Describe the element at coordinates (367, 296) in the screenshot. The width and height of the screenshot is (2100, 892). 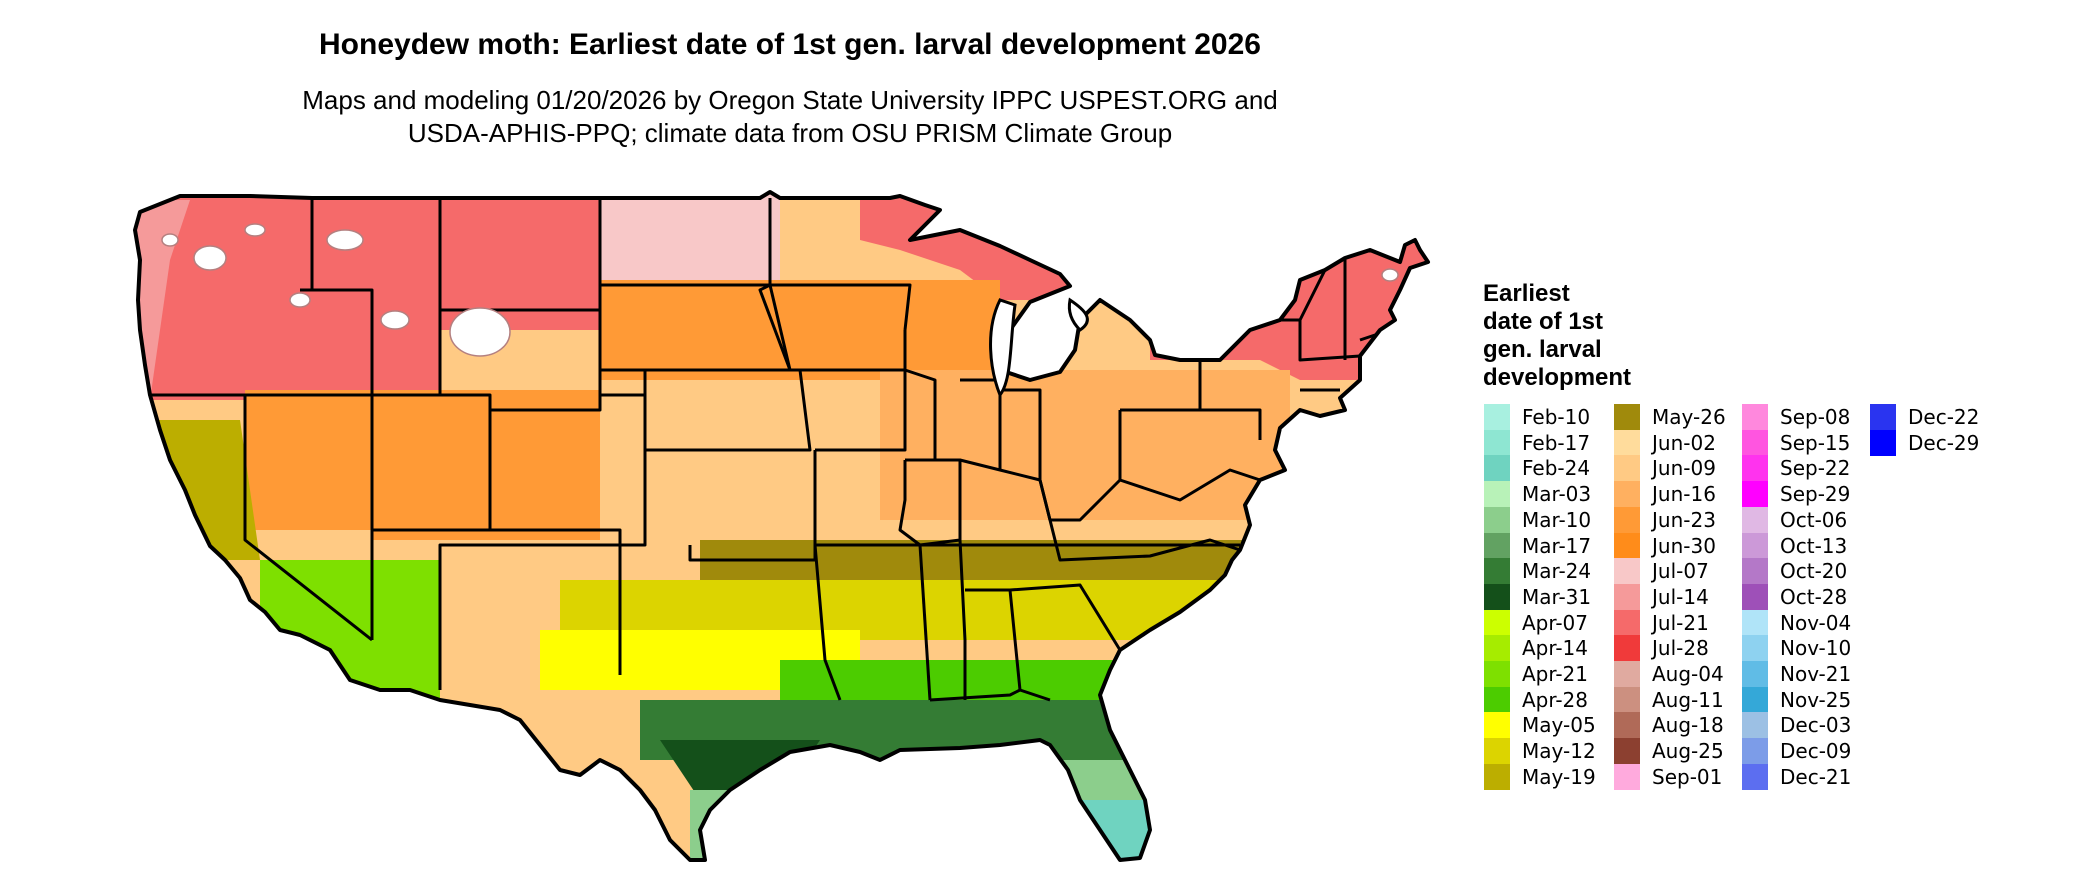
I see `northwest-zone` at that location.